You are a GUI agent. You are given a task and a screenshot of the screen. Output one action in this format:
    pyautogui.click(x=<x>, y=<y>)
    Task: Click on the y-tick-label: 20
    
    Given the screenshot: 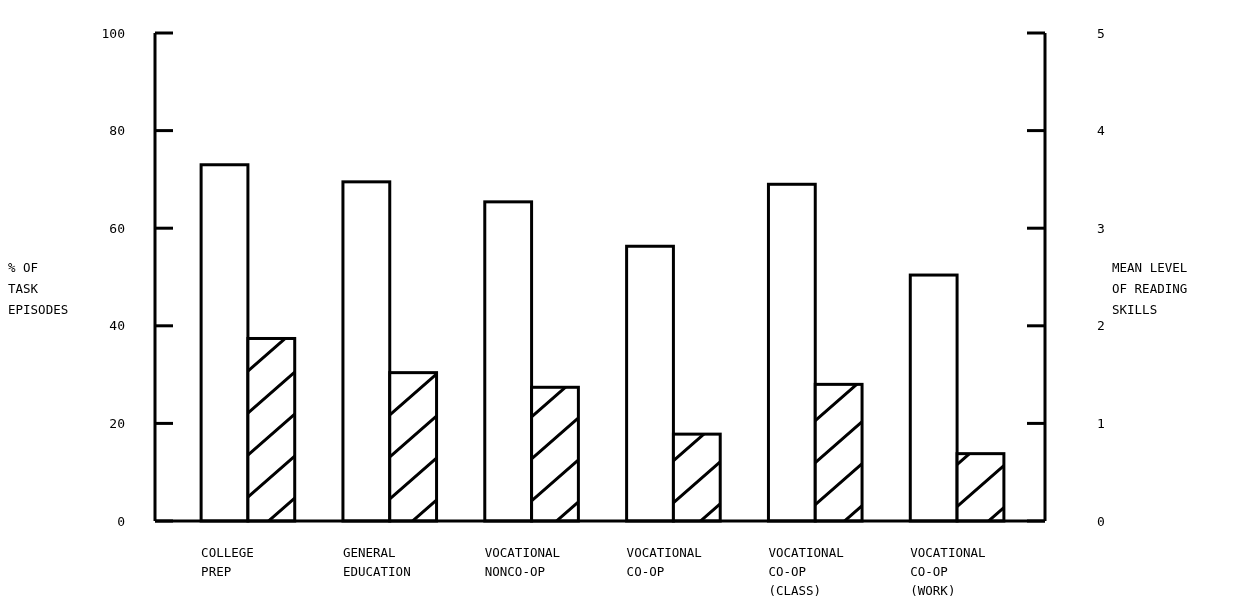 What is the action you would take?
    pyautogui.click(x=117, y=423)
    